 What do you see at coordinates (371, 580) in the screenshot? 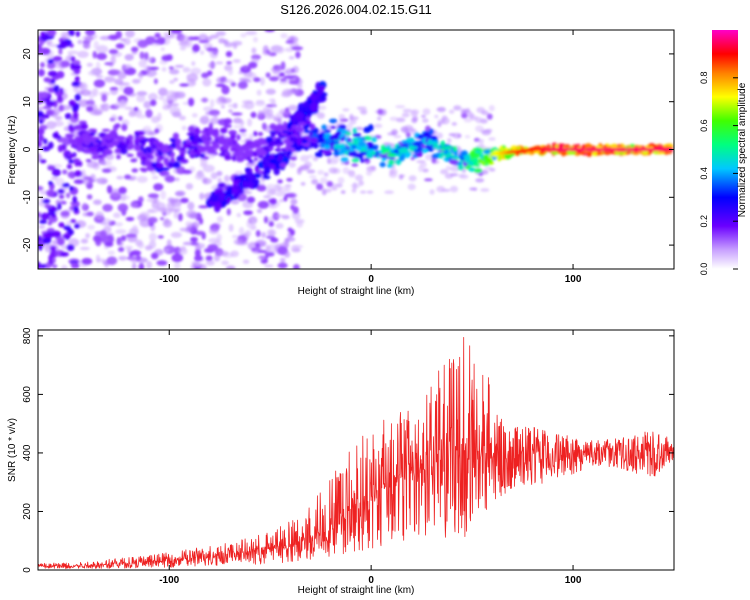
I see `snr-xtick-label: 0` at bounding box center [371, 580].